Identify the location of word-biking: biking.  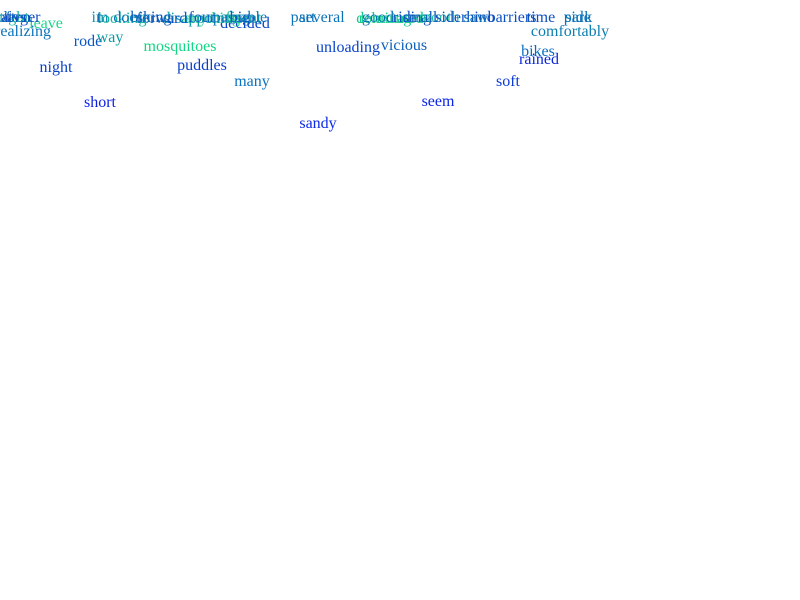
(151, 17).